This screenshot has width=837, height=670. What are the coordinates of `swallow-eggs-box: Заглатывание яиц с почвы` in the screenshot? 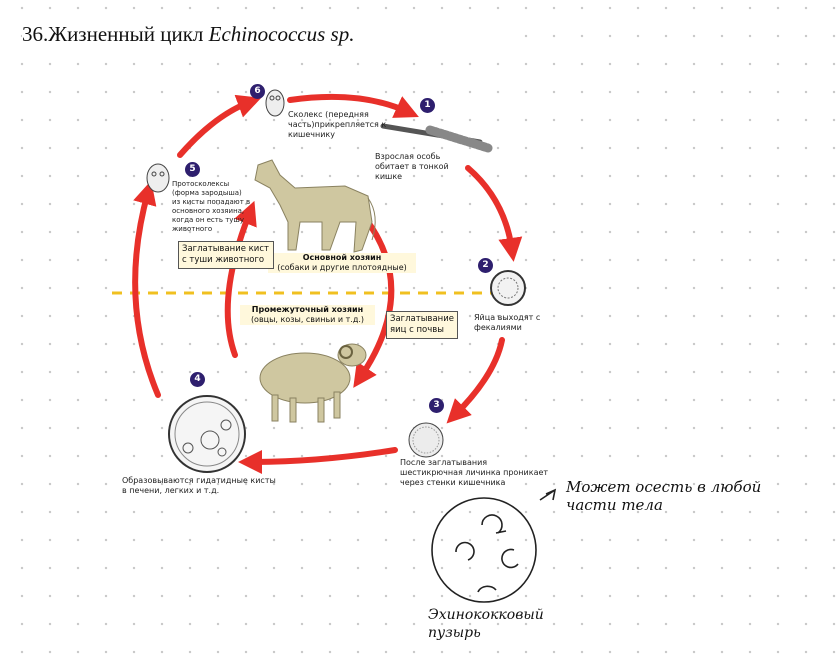 It's located at (422, 325).